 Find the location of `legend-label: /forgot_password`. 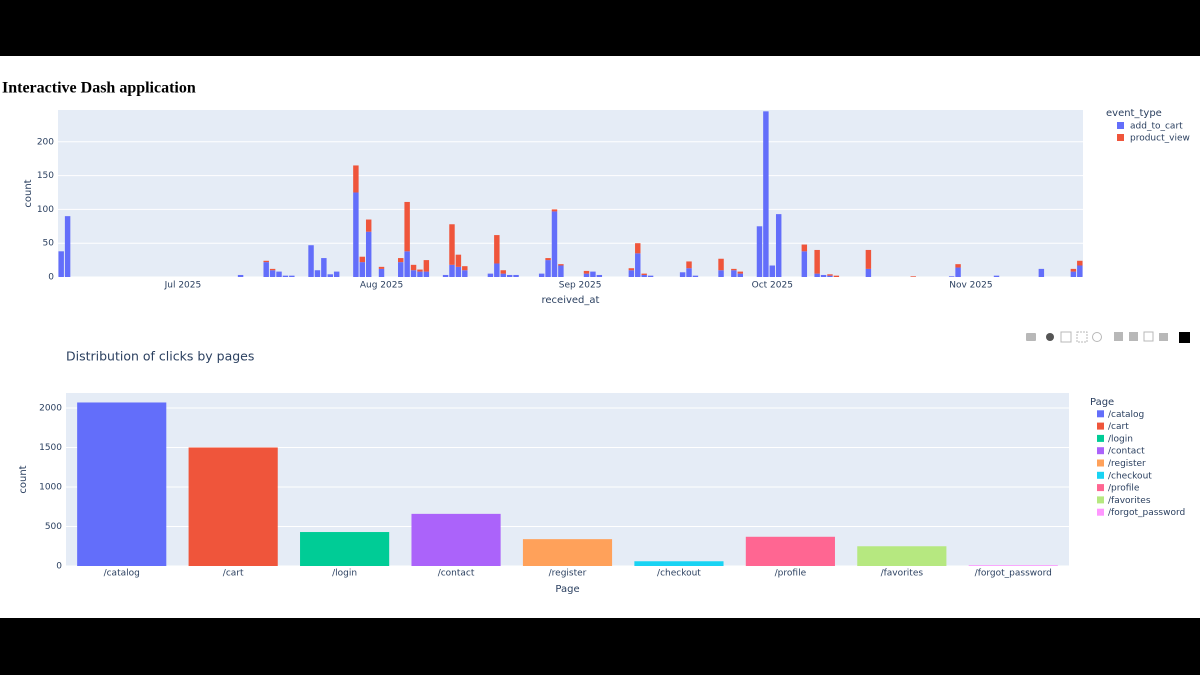

legend-label: /forgot_password is located at coordinates (1146, 513).